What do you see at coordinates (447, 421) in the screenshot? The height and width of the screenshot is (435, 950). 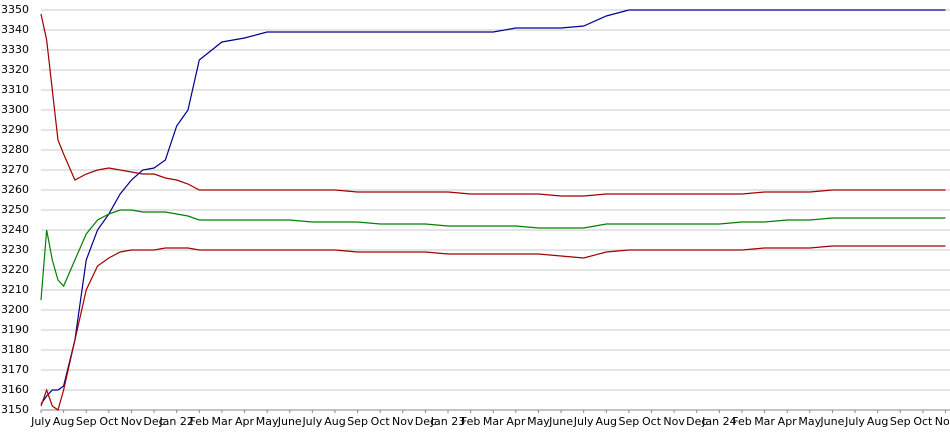 I see `x-tick-label: Jan 23` at bounding box center [447, 421].